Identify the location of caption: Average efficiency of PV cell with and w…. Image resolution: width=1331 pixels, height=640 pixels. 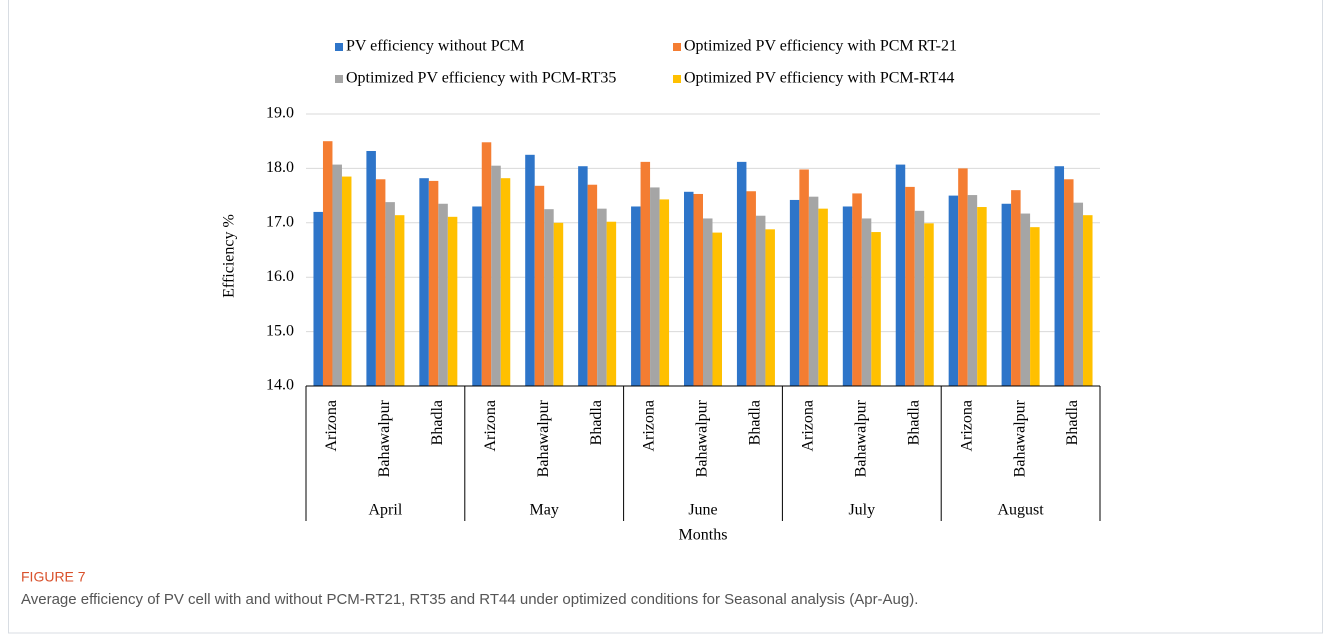
(469, 599).